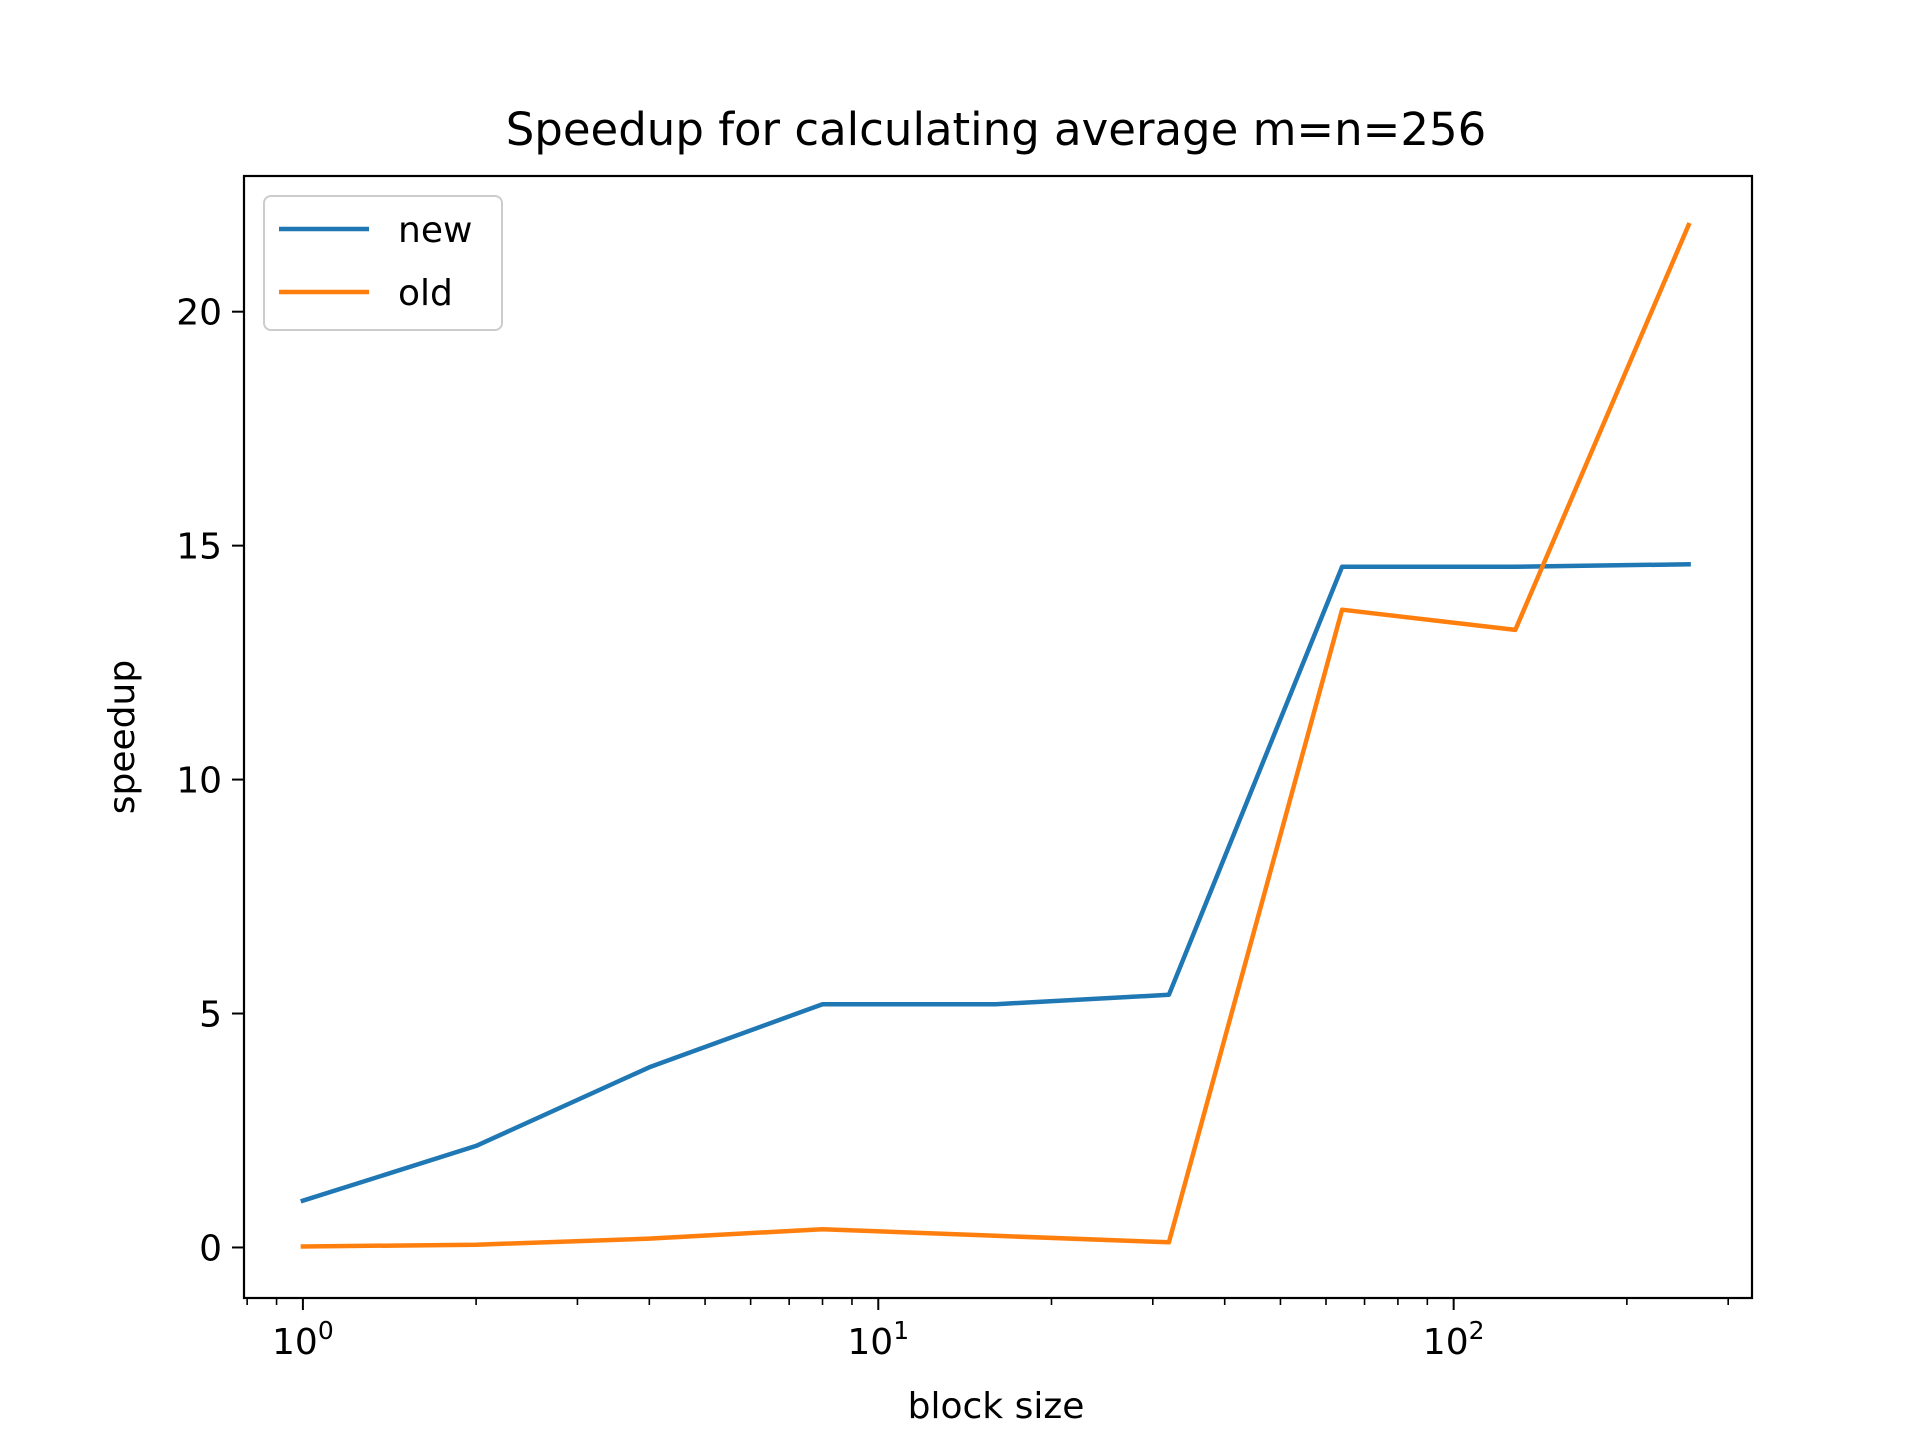 This screenshot has height=1440, width=1920. I want to click on y-axis-label: speedup, so click(122, 737).